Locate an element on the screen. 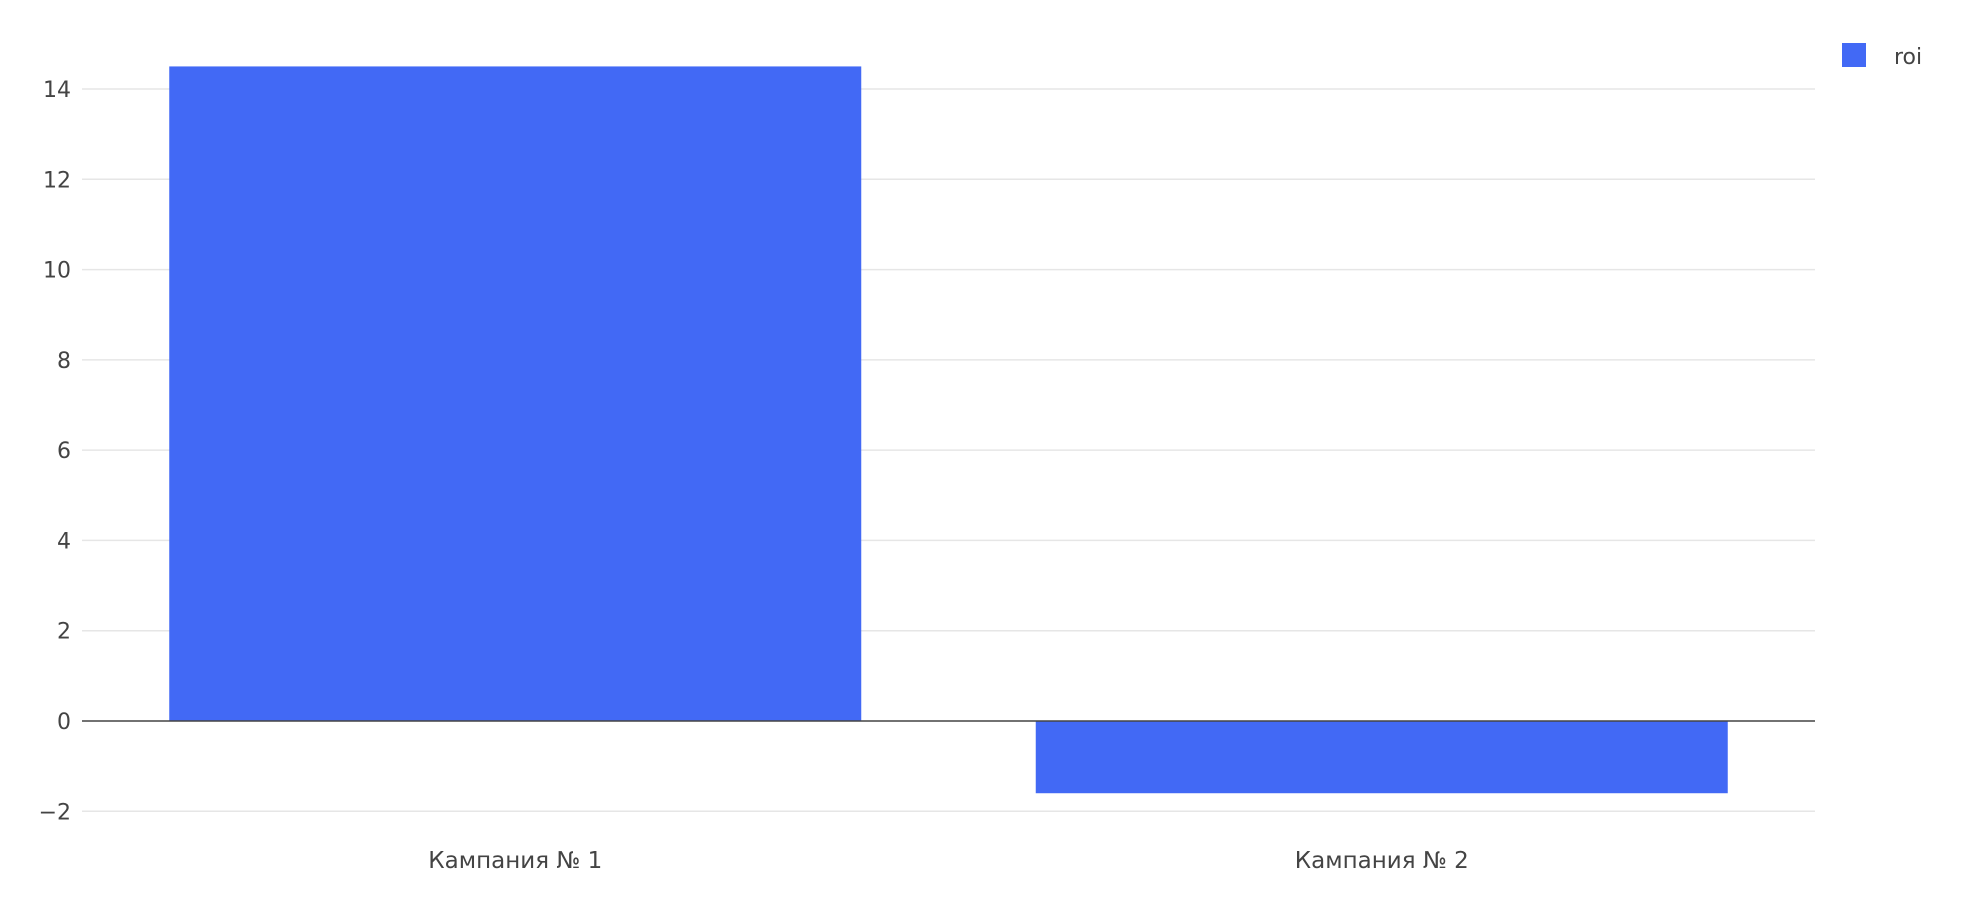 This screenshot has width=1961, height=906. x-axis: Кампания № 1 Кампания № 2 is located at coordinates (948, 861).